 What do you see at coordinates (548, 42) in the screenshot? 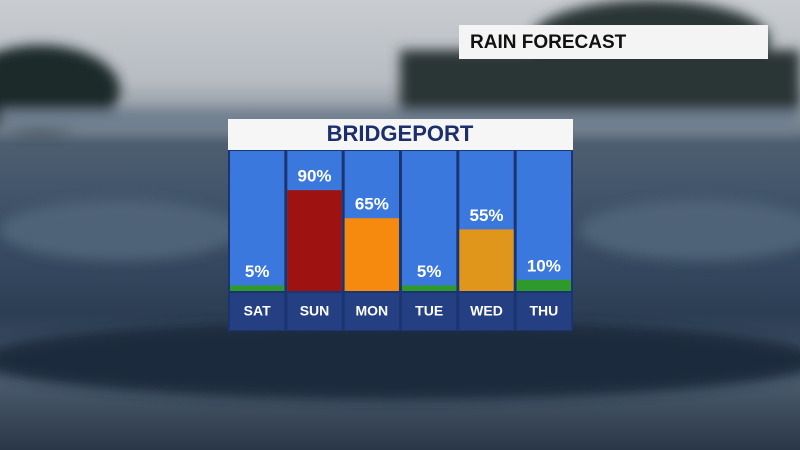
I see `header-title: RAIN FORECAST` at bounding box center [548, 42].